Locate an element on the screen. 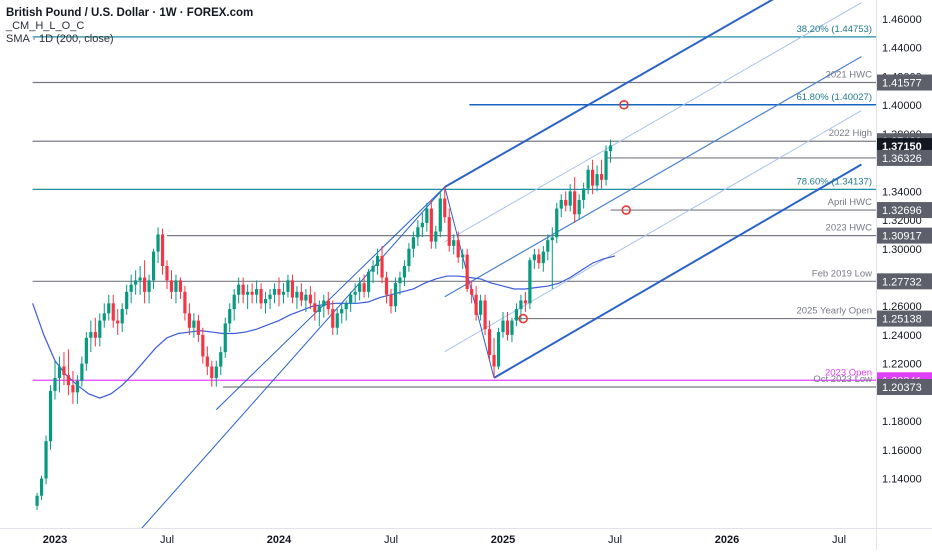  y-tick-label: 1.24000 is located at coordinates (902, 336).